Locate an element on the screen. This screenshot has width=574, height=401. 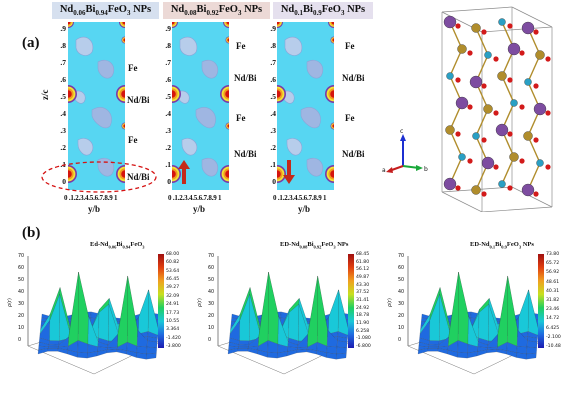
panel-a-label: (a) is located at coordinates (31, 43).